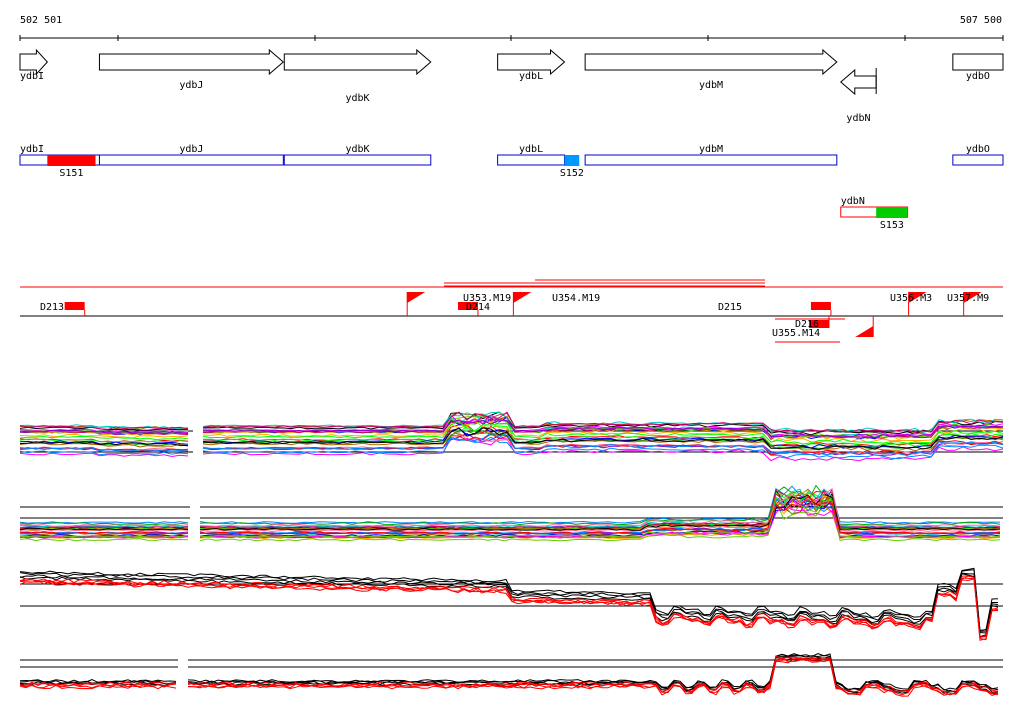 The image size is (1024, 714). What do you see at coordinates (41, 20) in the screenshot?
I see `ruler-start-label: 502 501` at bounding box center [41, 20].